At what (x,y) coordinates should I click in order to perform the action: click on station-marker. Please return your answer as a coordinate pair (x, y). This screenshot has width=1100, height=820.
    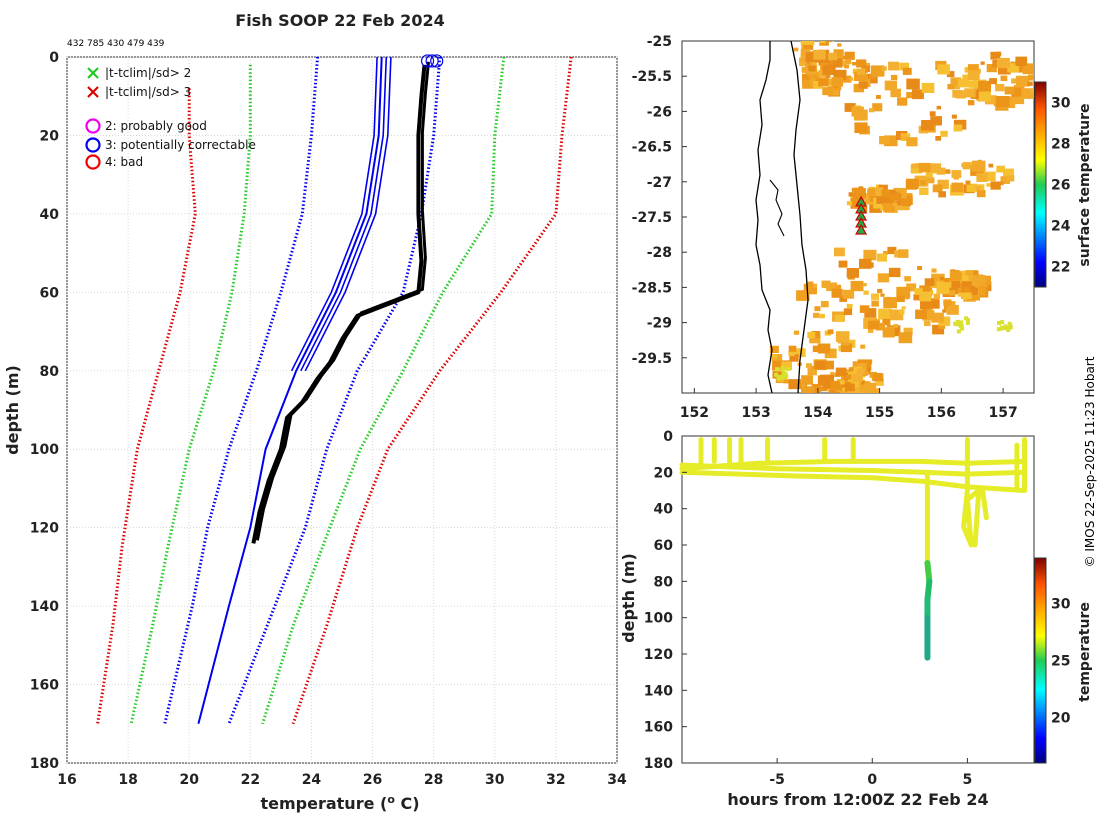
    Looking at the image, I should click on (861, 229).